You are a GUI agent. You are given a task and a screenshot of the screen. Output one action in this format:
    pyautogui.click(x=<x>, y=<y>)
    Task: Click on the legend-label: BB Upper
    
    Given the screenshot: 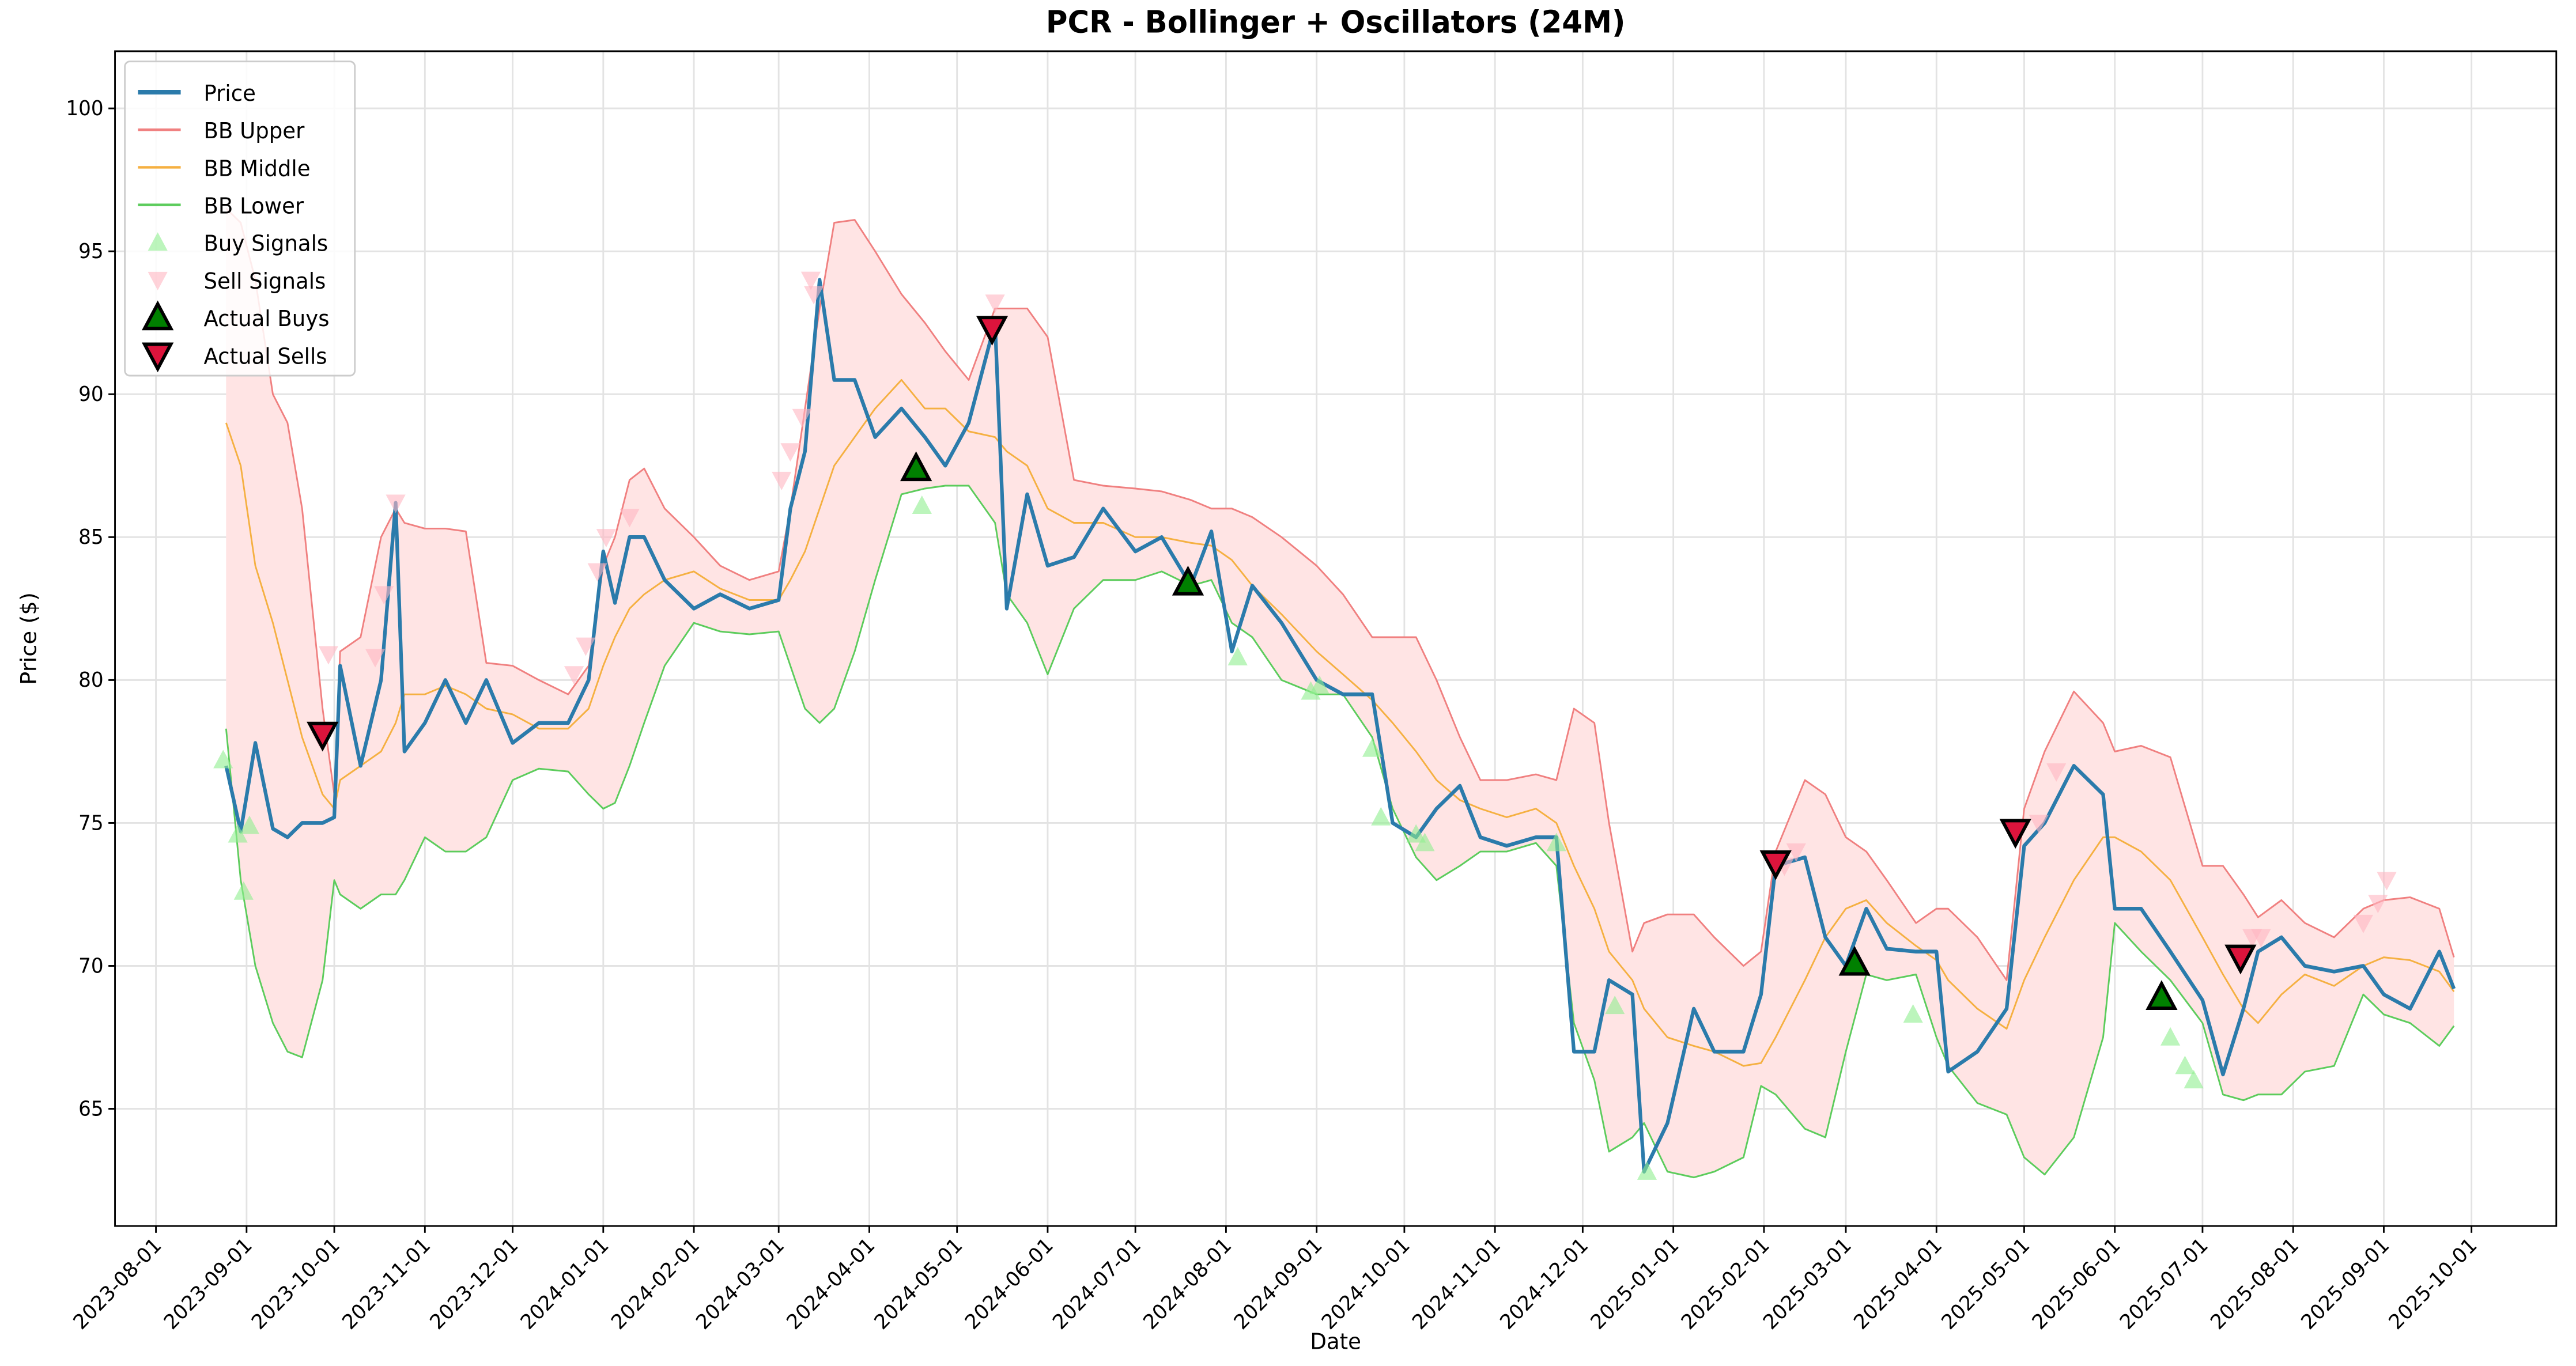 What is the action you would take?
    pyautogui.click(x=254, y=130)
    